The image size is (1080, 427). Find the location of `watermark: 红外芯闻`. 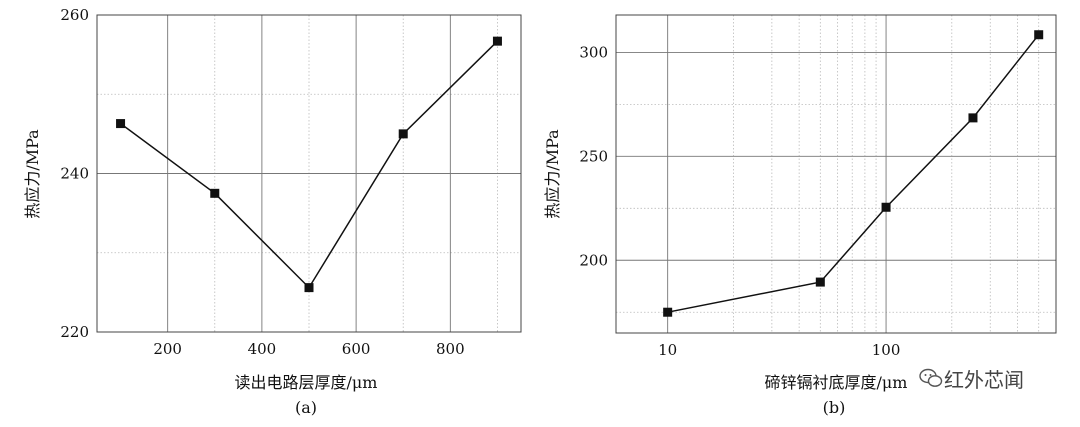

watermark: 红外芯闻 is located at coordinates (971, 380).